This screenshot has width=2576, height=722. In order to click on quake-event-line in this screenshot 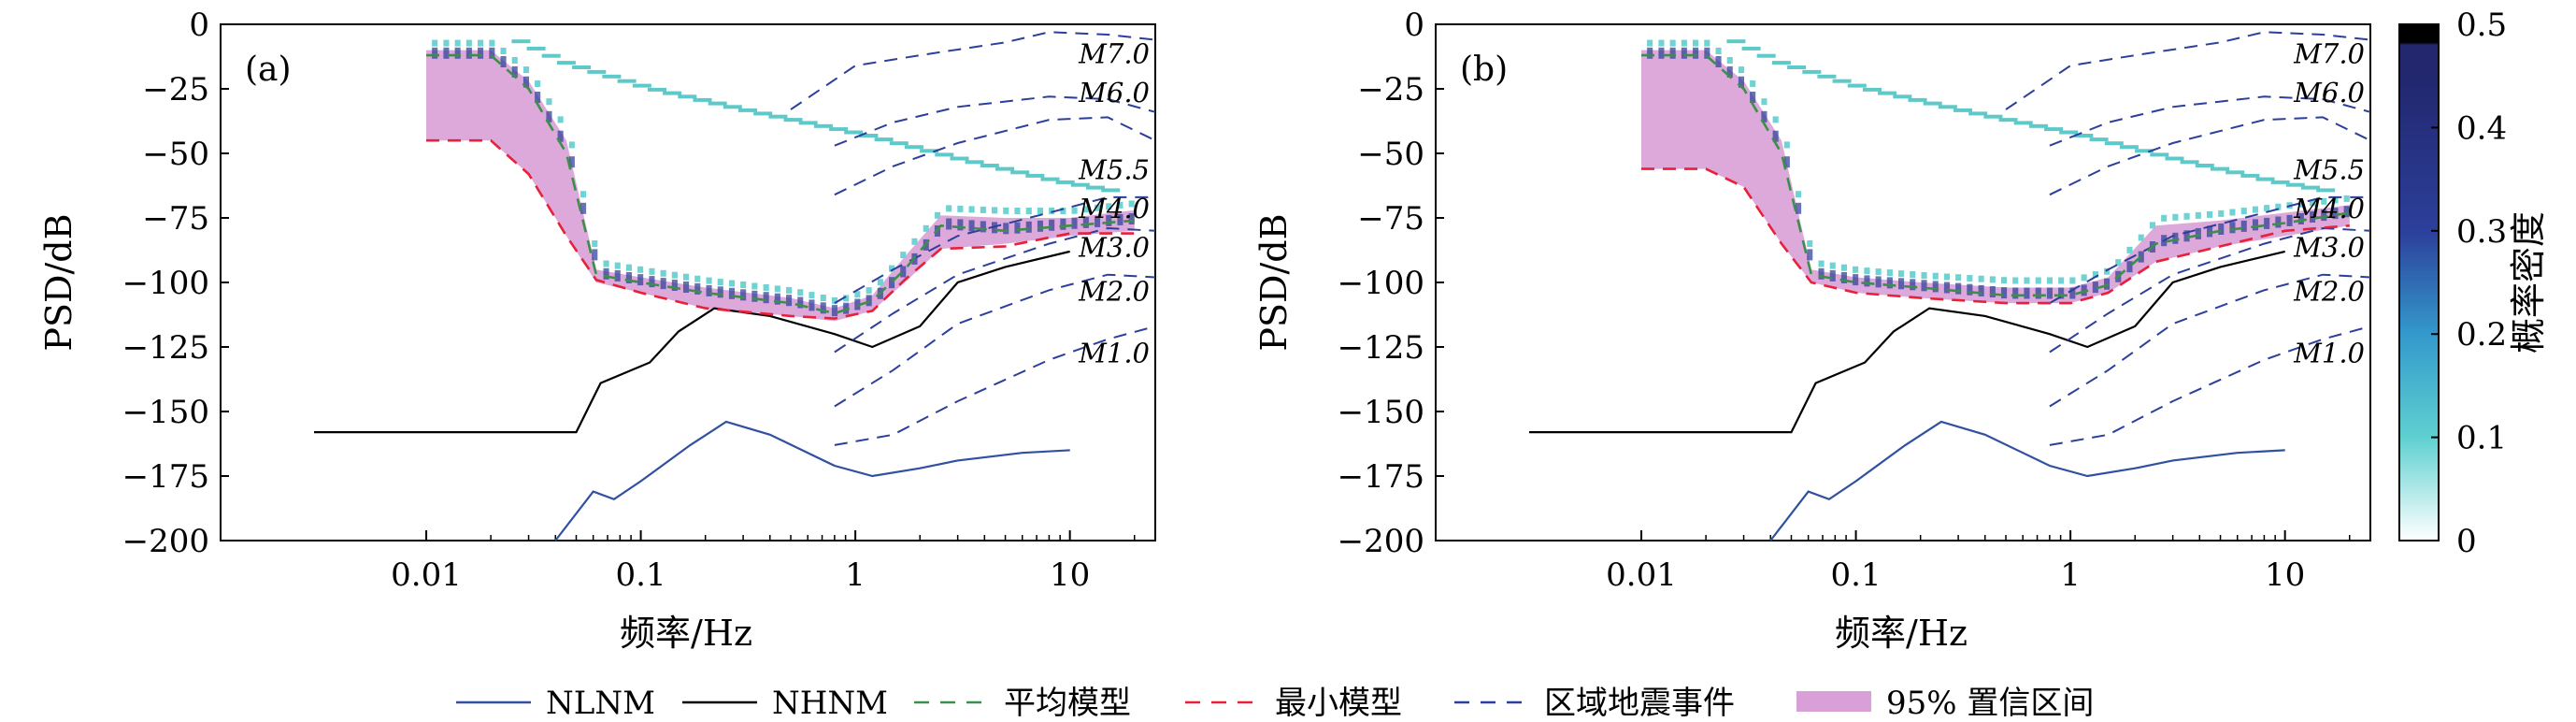, I will do `click(995, 249)`.